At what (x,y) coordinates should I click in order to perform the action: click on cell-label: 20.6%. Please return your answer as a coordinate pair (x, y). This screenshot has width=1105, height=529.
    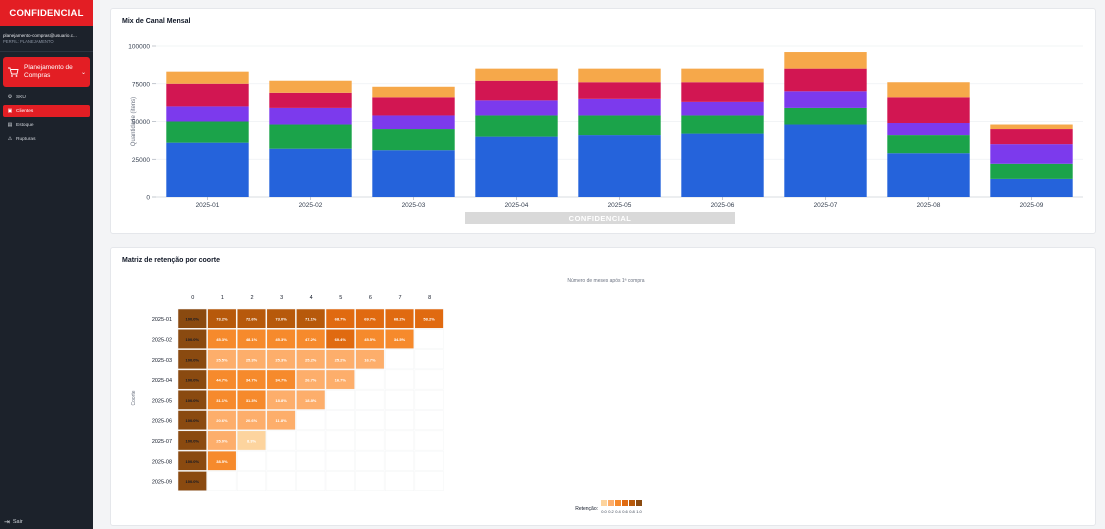
    Looking at the image, I should click on (222, 420).